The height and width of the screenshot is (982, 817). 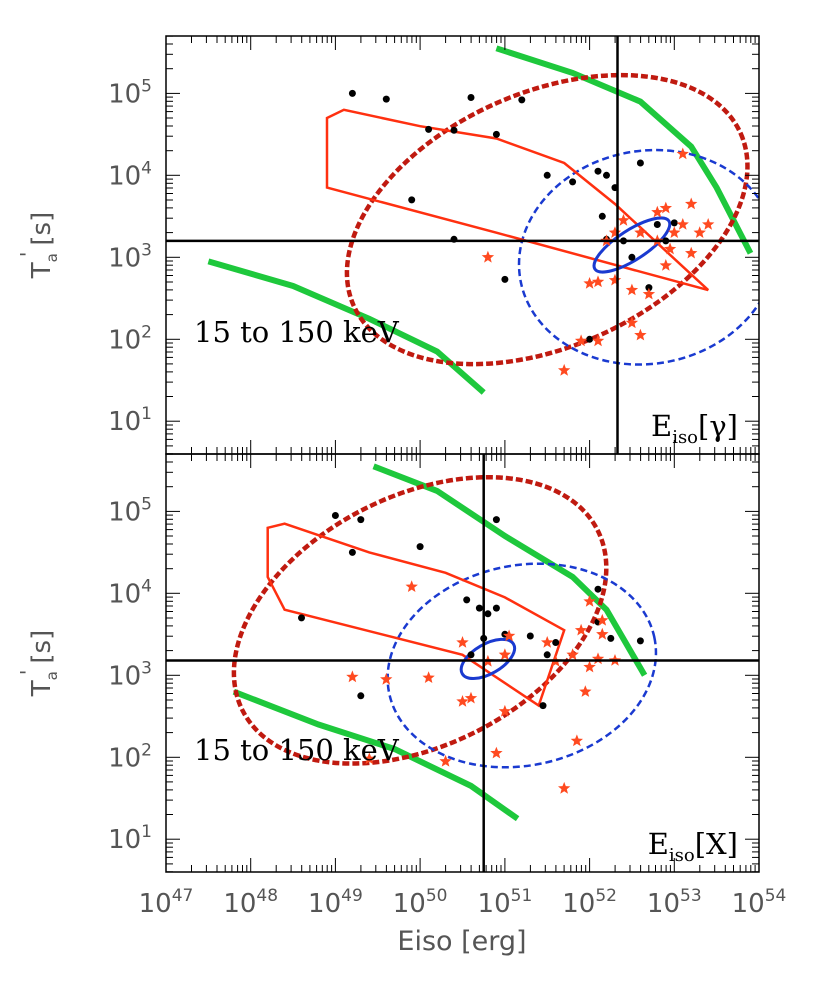 I want to click on energy-axis-label-symbol: E, so click(x=661, y=426).